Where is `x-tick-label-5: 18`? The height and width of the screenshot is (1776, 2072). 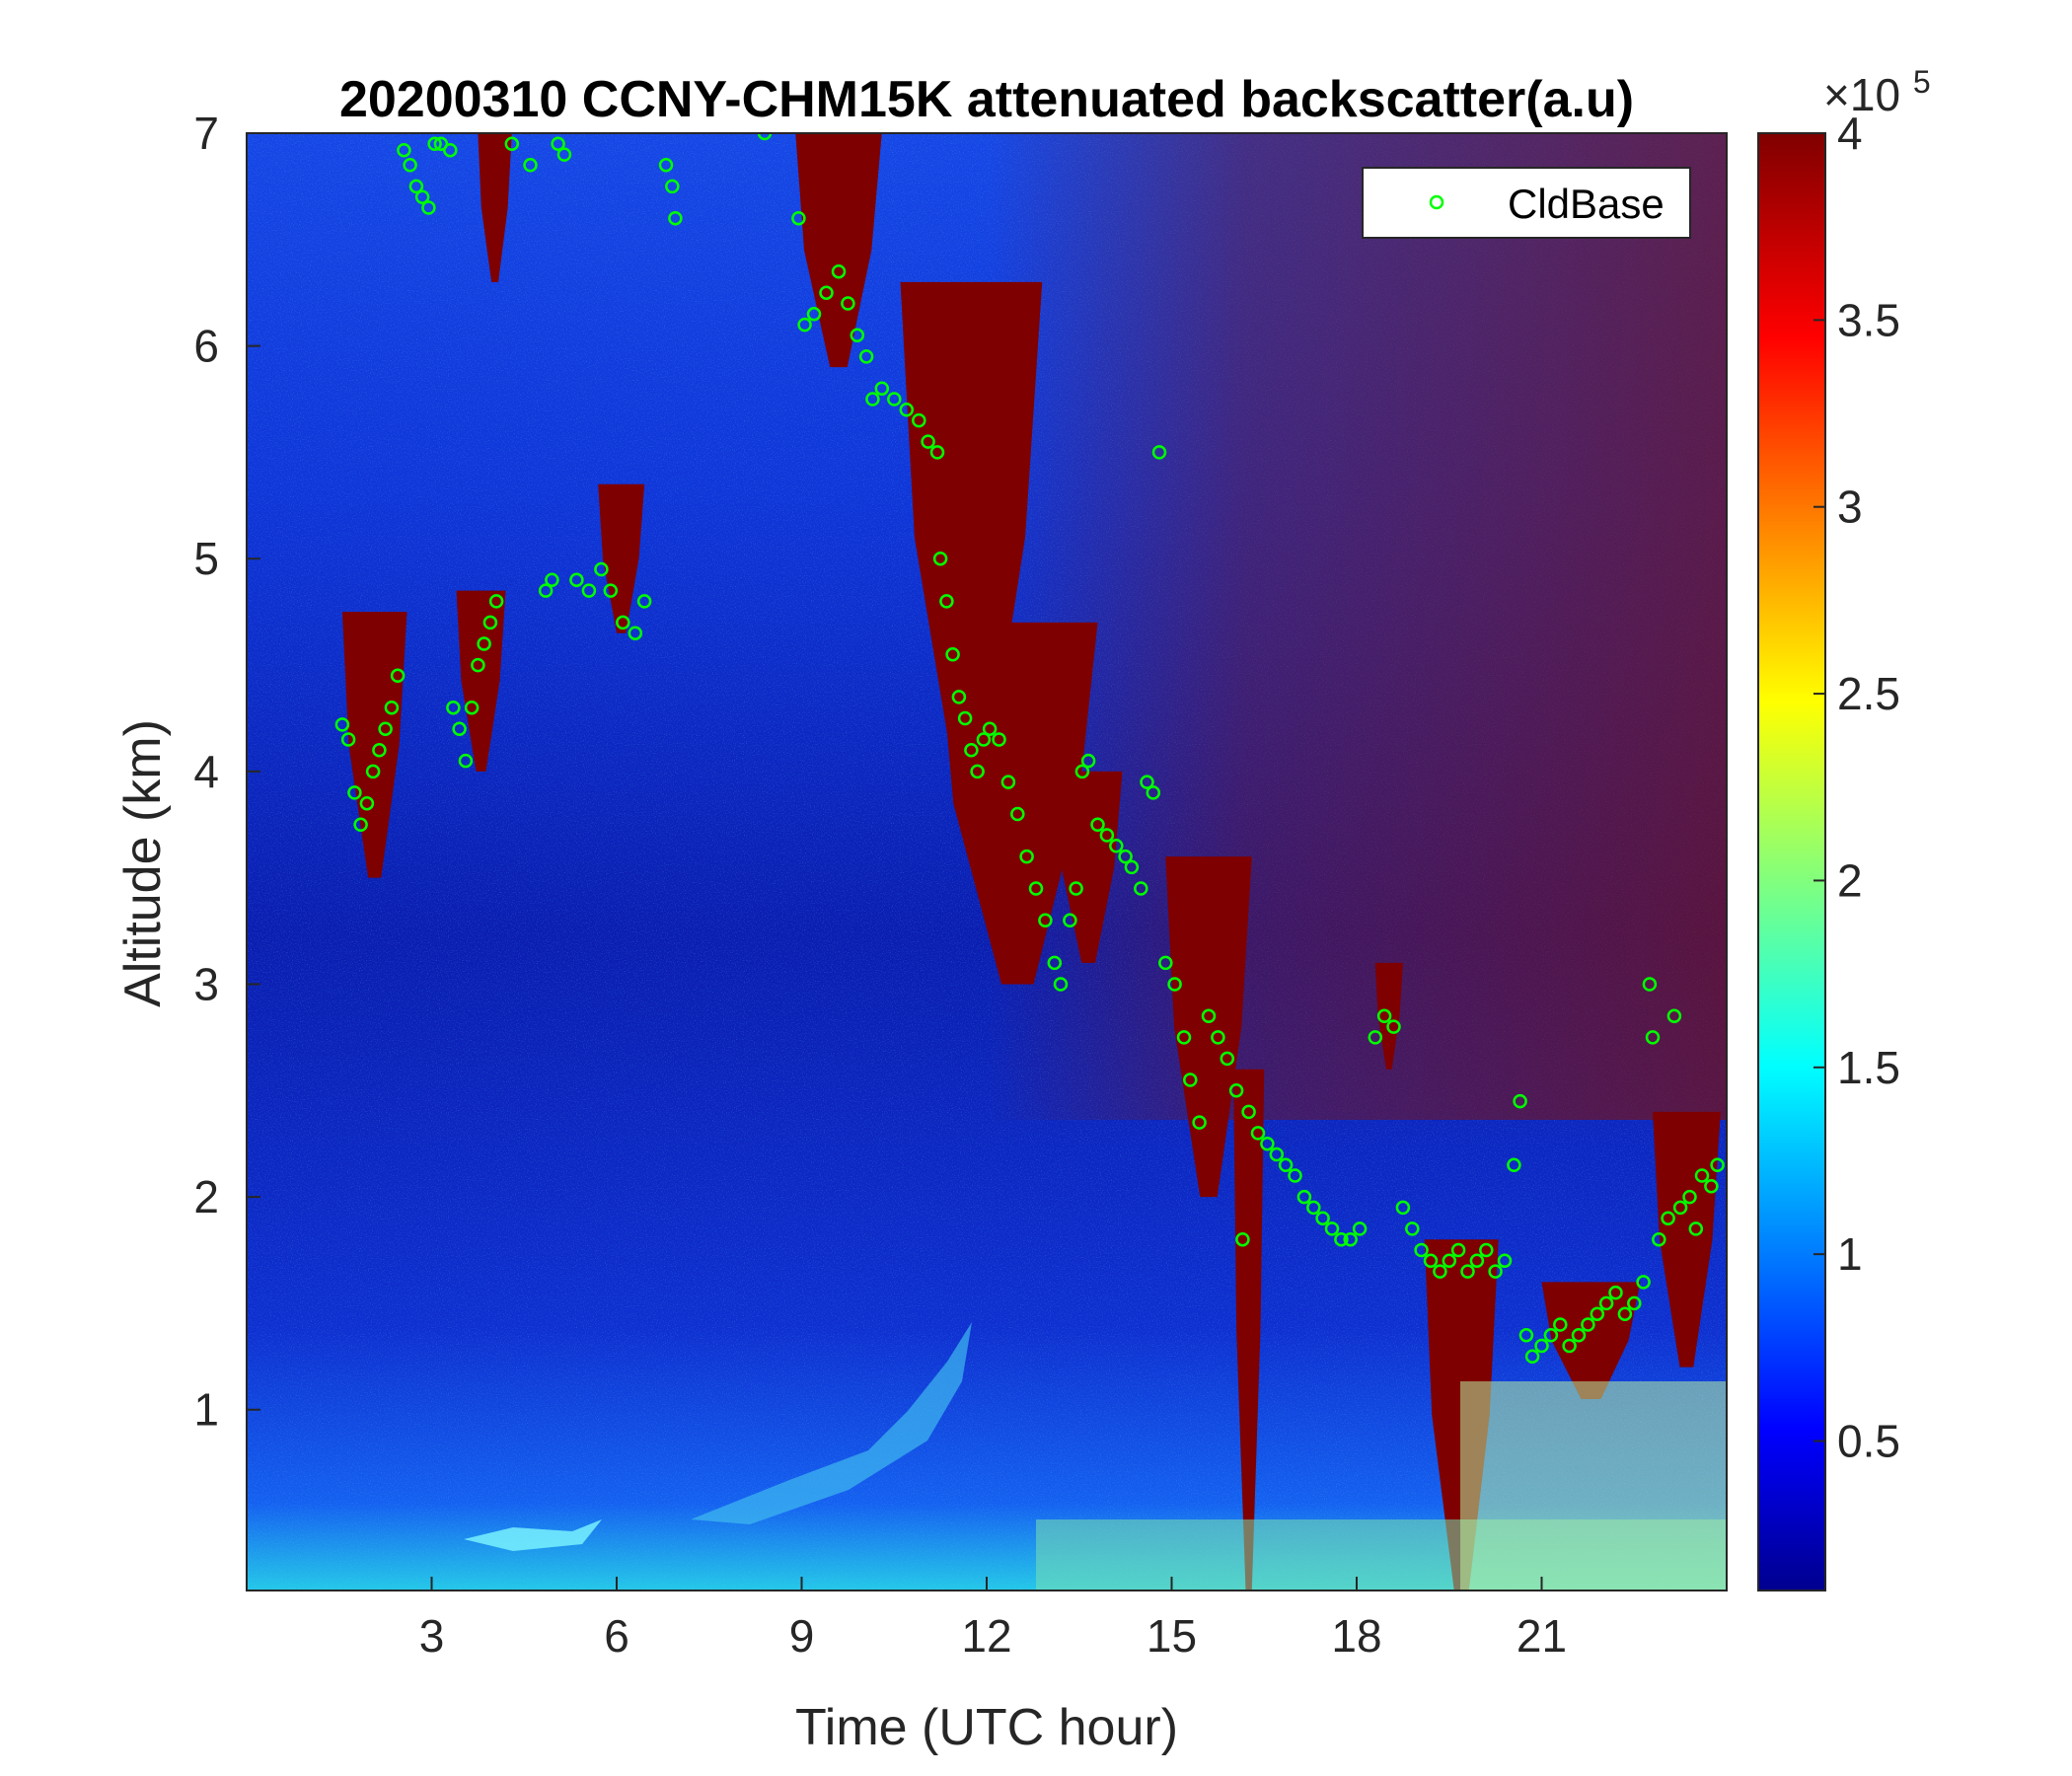 x-tick-label-5: 18 is located at coordinates (1356, 1636).